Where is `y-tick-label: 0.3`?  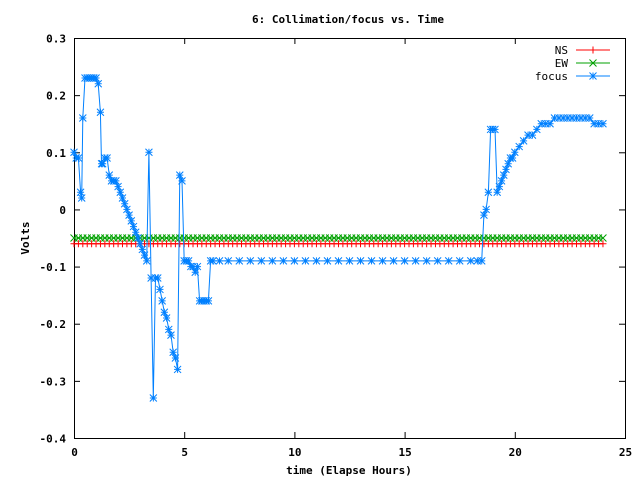 y-tick-label: 0.3 is located at coordinates (56, 39).